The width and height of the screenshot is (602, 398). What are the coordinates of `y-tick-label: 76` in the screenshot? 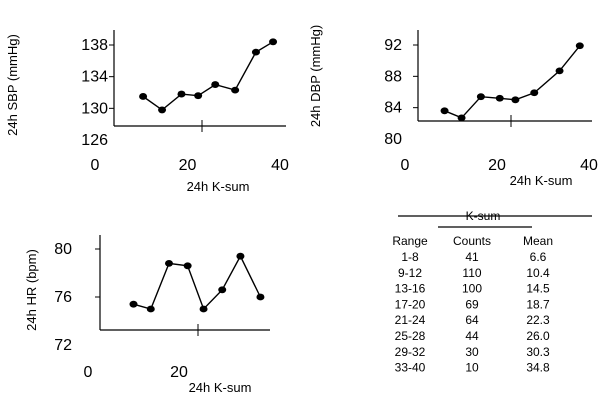 It's located at (63, 297).